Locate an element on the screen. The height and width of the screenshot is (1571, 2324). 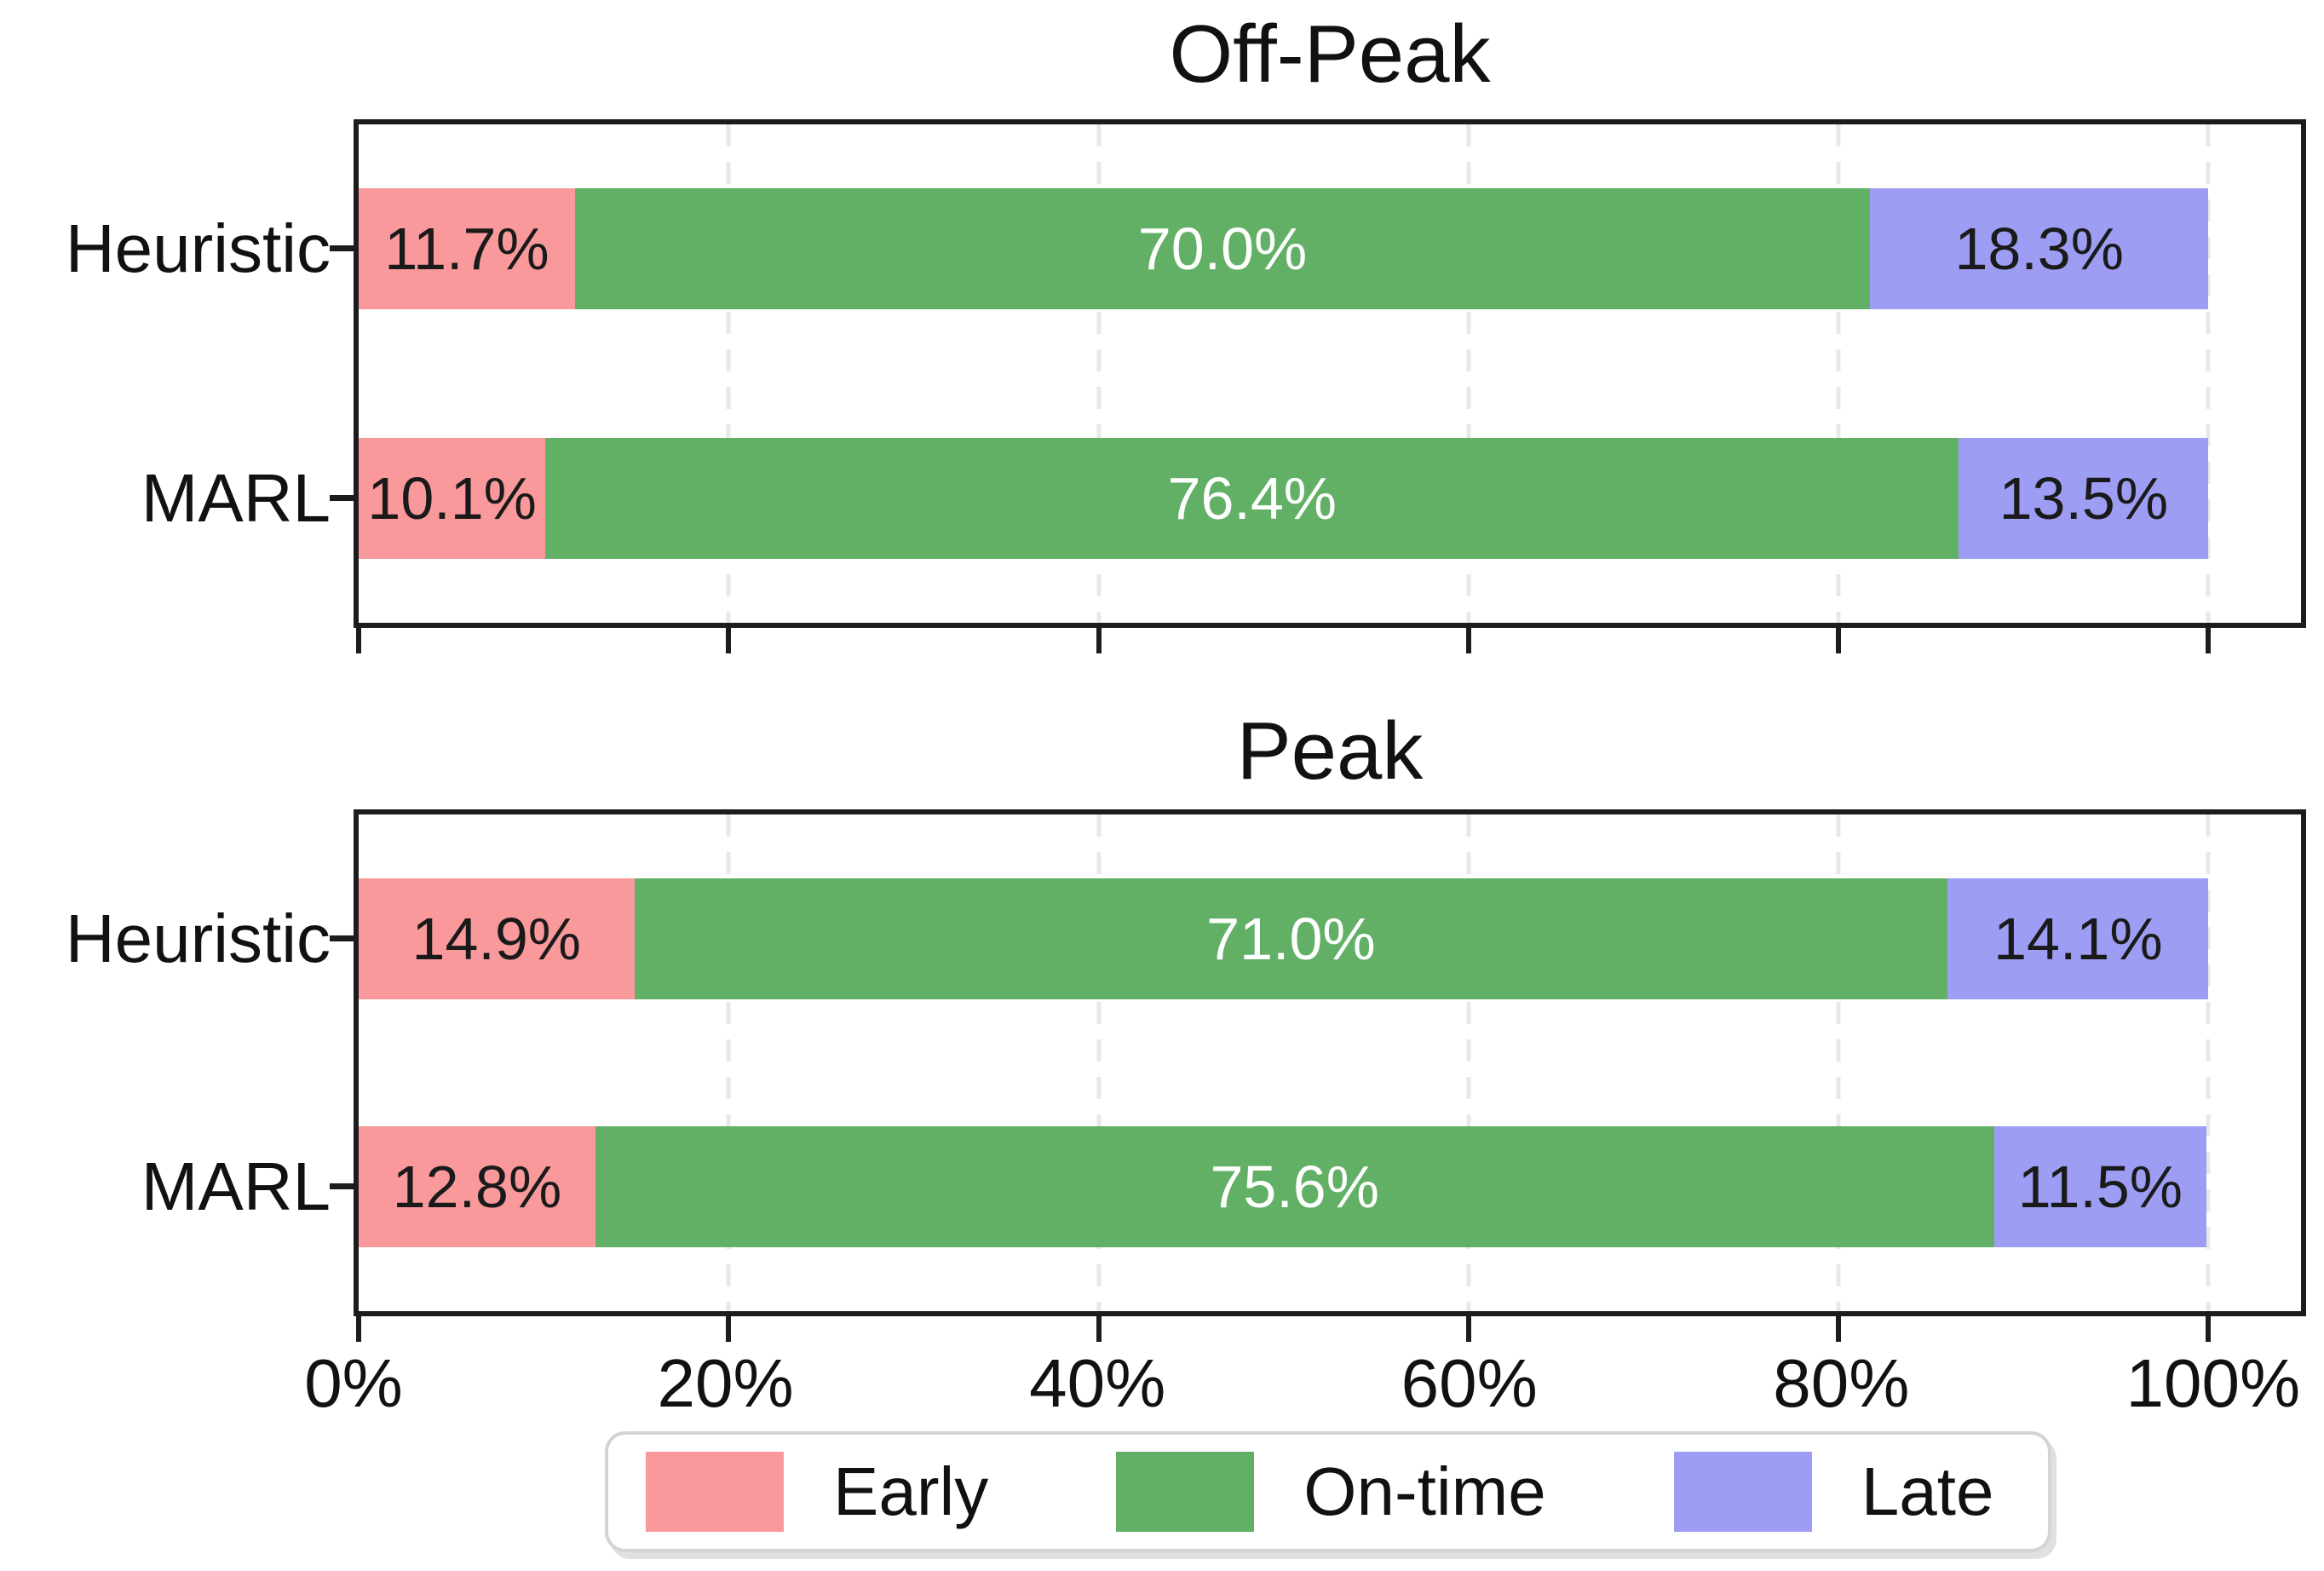
legend-entry-early: Early is located at coordinates (817, 1492).